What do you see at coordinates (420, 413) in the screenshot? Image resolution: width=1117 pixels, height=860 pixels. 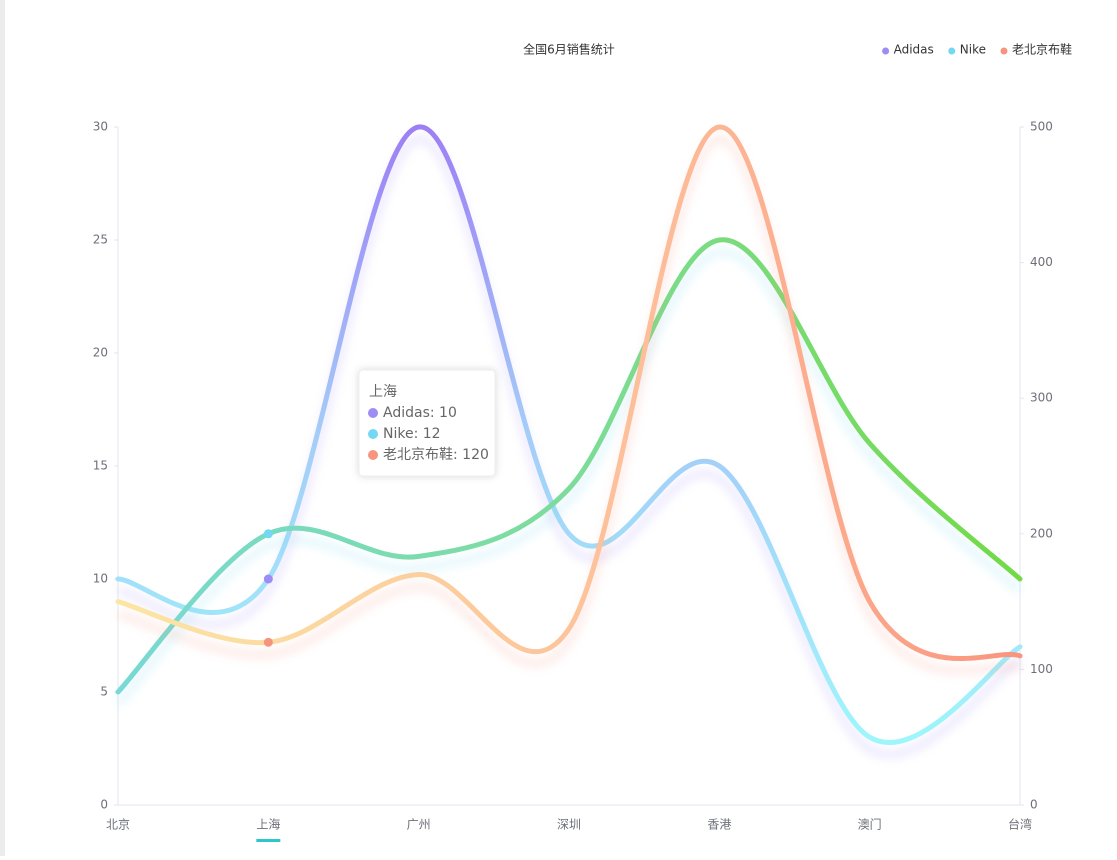 I see `tooltip-item: Adidas: 10` at bounding box center [420, 413].